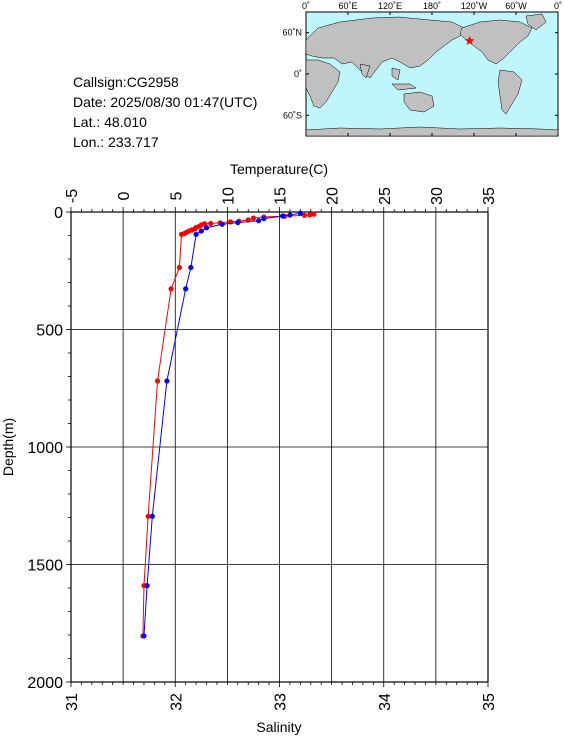 This screenshot has height=736, width=564. What do you see at coordinates (365, 71) in the screenshot?
I see `landmass-india` at bounding box center [365, 71].